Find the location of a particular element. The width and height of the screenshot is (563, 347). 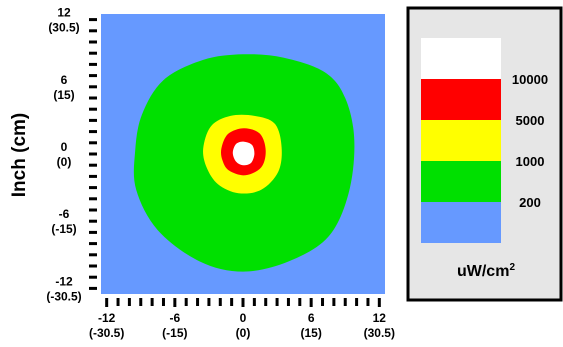

x-tick-label: 12 is located at coordinates (380, 318).